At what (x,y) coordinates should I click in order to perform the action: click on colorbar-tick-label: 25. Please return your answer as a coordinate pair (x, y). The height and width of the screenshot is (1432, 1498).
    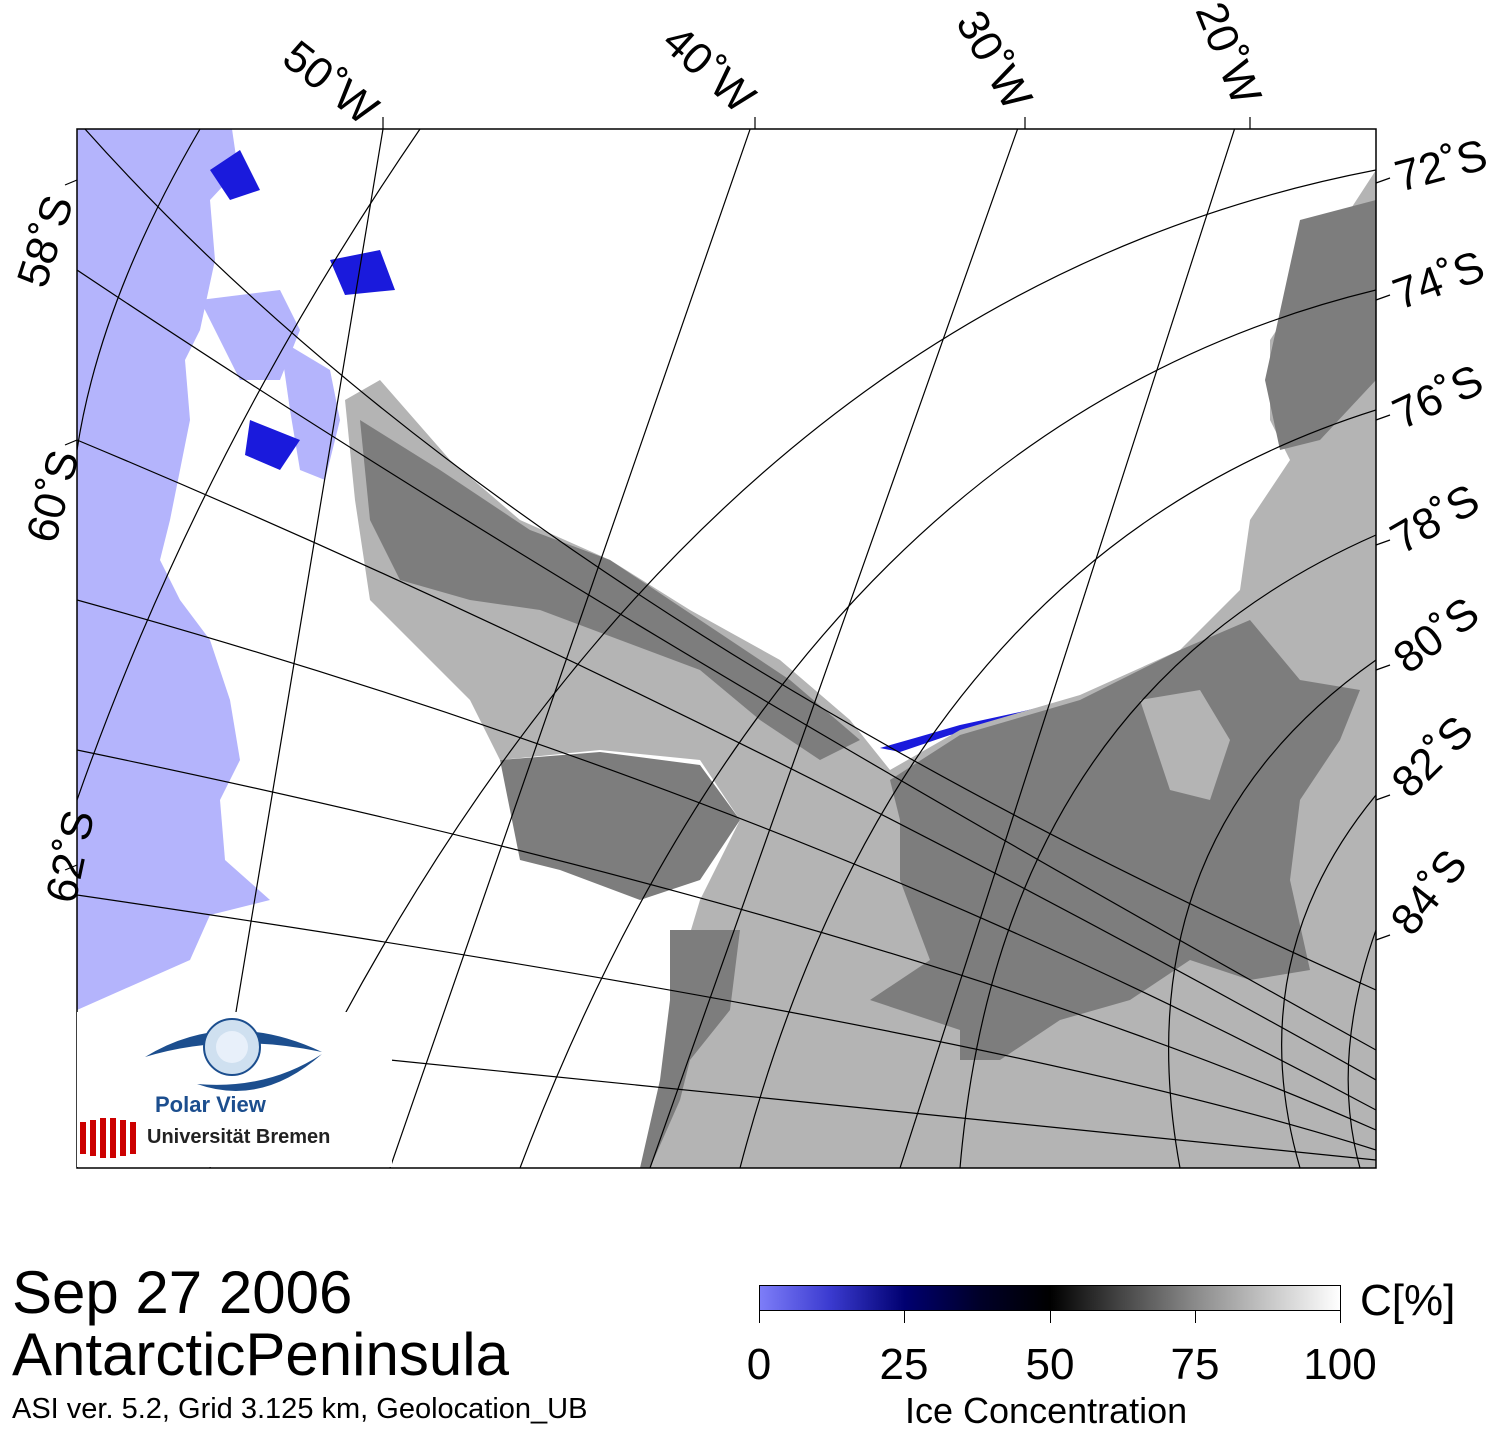
    Looking at the image, I should click on (904, 1364).